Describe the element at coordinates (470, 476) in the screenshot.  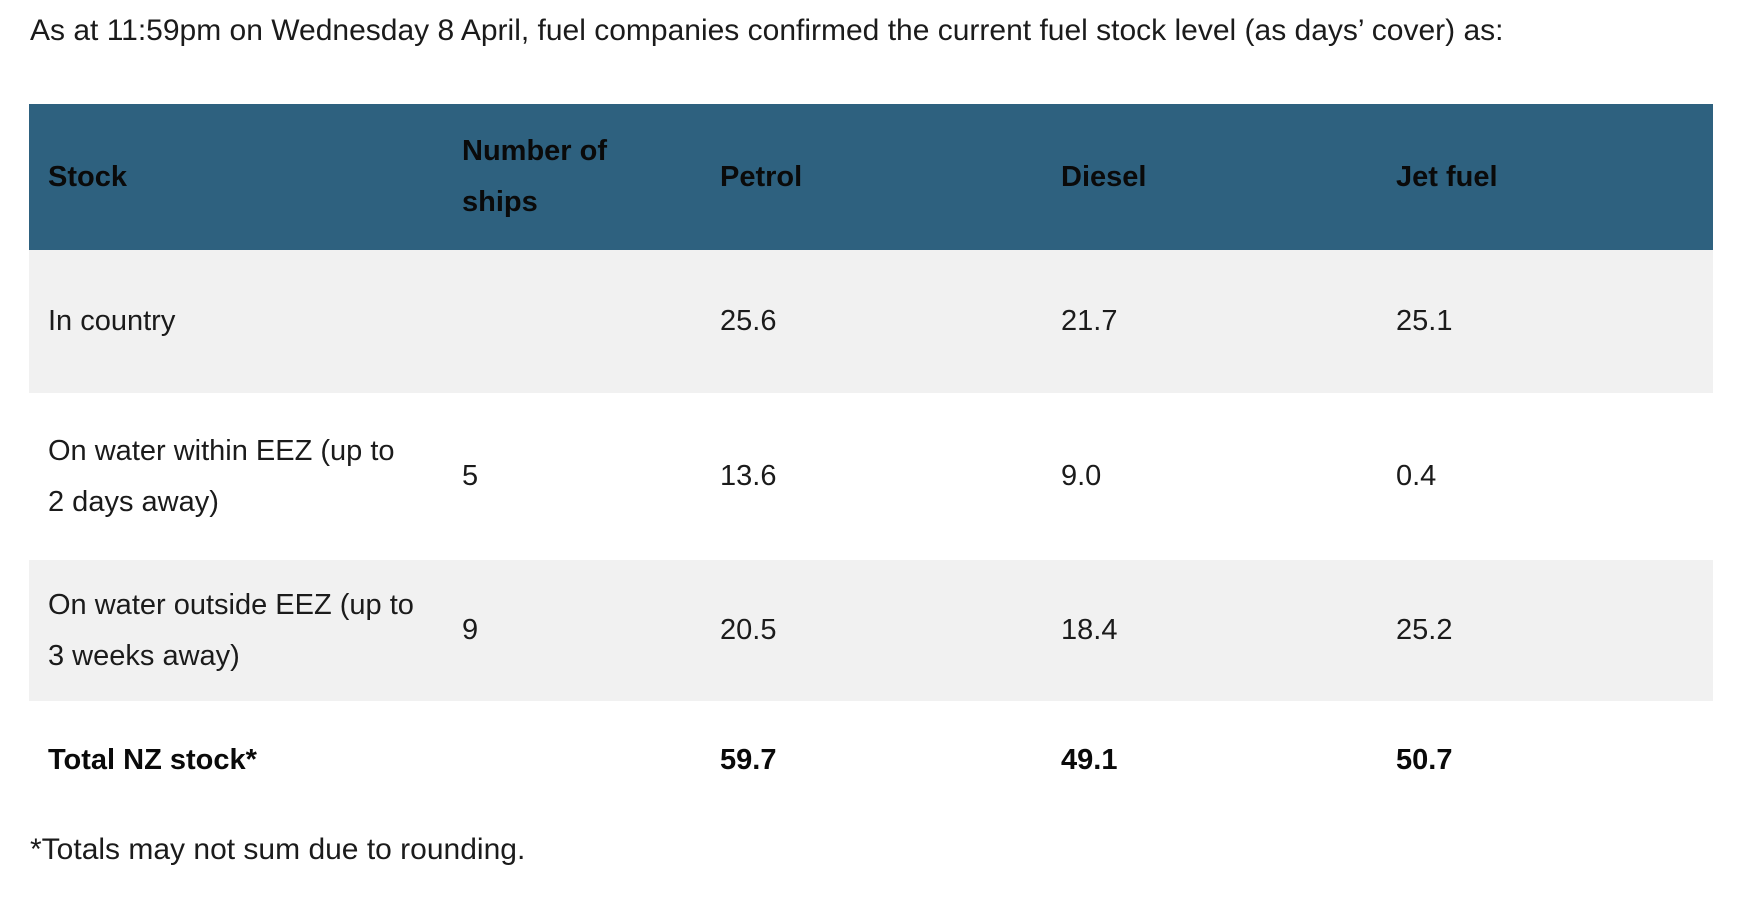
I see `cell-ships: 5` at that location.